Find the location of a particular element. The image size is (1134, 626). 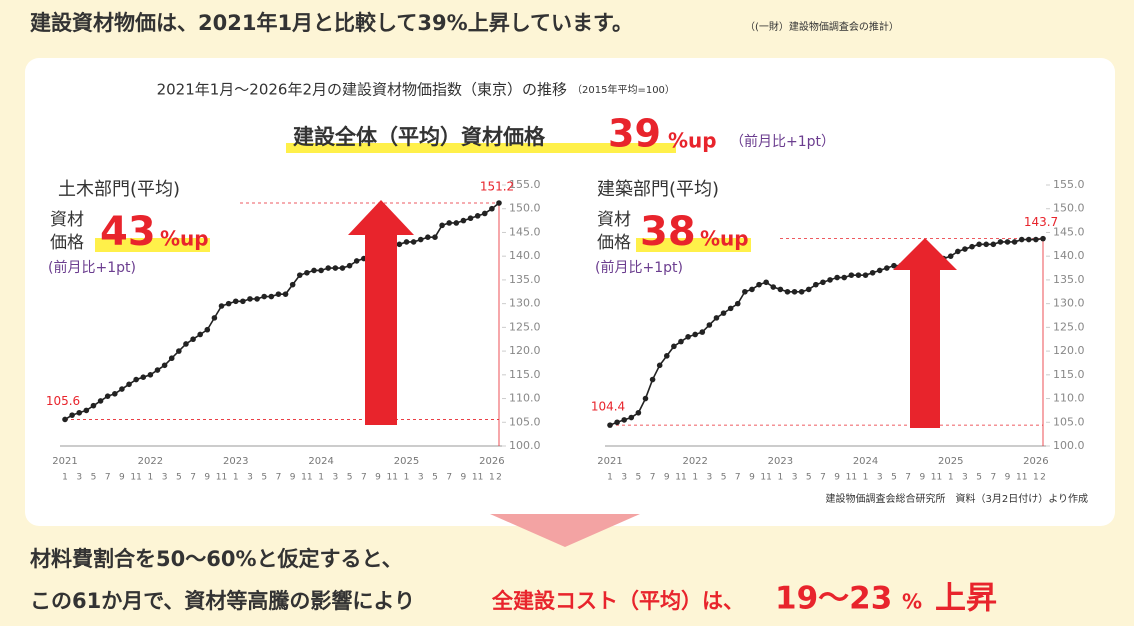

y-tick-label: 120.0 is located at coordinates (1069, 350).